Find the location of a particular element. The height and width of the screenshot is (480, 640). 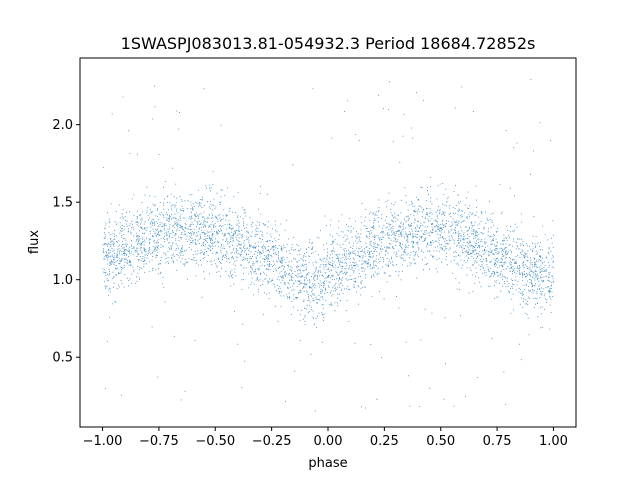

y-tick-label: 1.0 is located at coordinates (62, 280).